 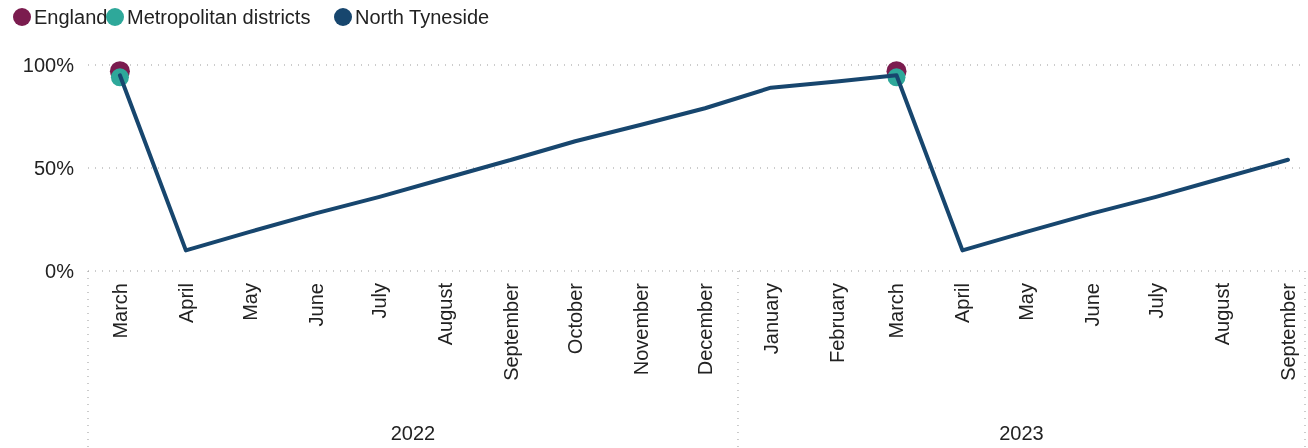 What do you see at coordinates (641, 329) in the screenshot?
I see `x-tick-label: November` at bounding box center [641, 329].